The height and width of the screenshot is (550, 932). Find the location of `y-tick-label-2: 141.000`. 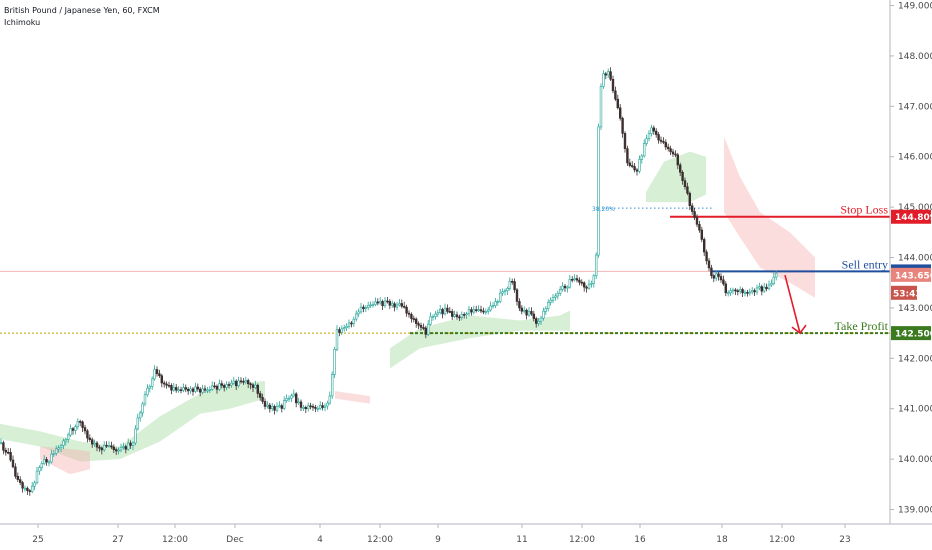

y-tick-label-2: 141.000 is located at coordinates (915, 410).